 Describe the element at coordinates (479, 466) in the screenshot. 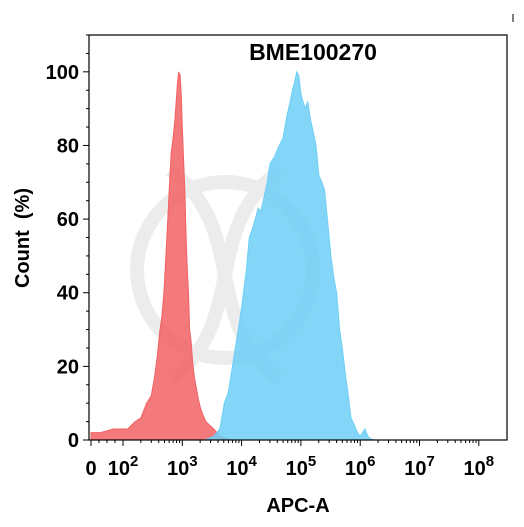

I see `x-tick-label: 10⁸` at that location.